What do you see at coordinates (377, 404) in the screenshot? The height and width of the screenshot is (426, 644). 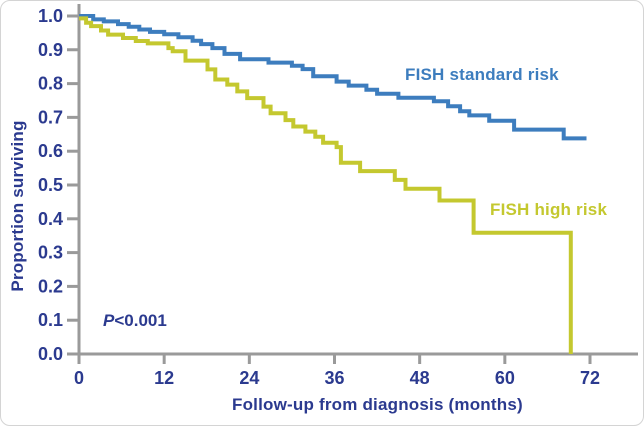 I see `x-axis-title: Follow-up from diagnosis (months)` at bounding box center [377, 404].